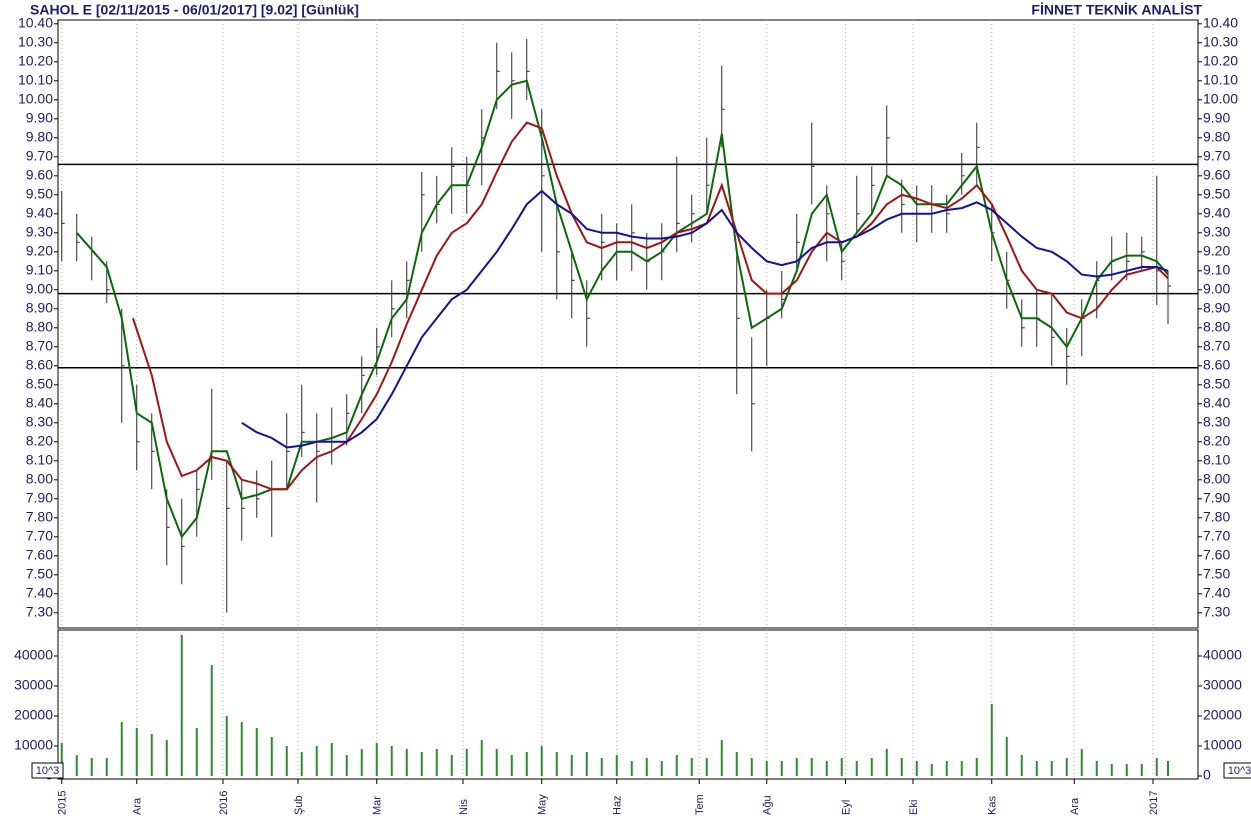 The width and height of the screenshot is (1251, 822). What do you see at coordinates (138, 806) in the screenshot?
I see `x-tick-label: Ara` at bounding box center [138, 806].